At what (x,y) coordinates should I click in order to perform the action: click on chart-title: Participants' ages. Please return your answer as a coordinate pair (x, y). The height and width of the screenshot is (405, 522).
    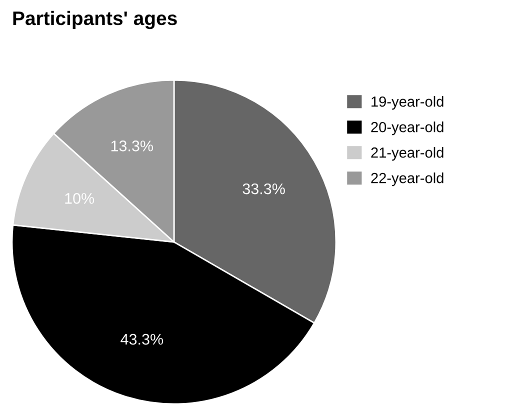
    Looking at the image, I should click on (95, 20).